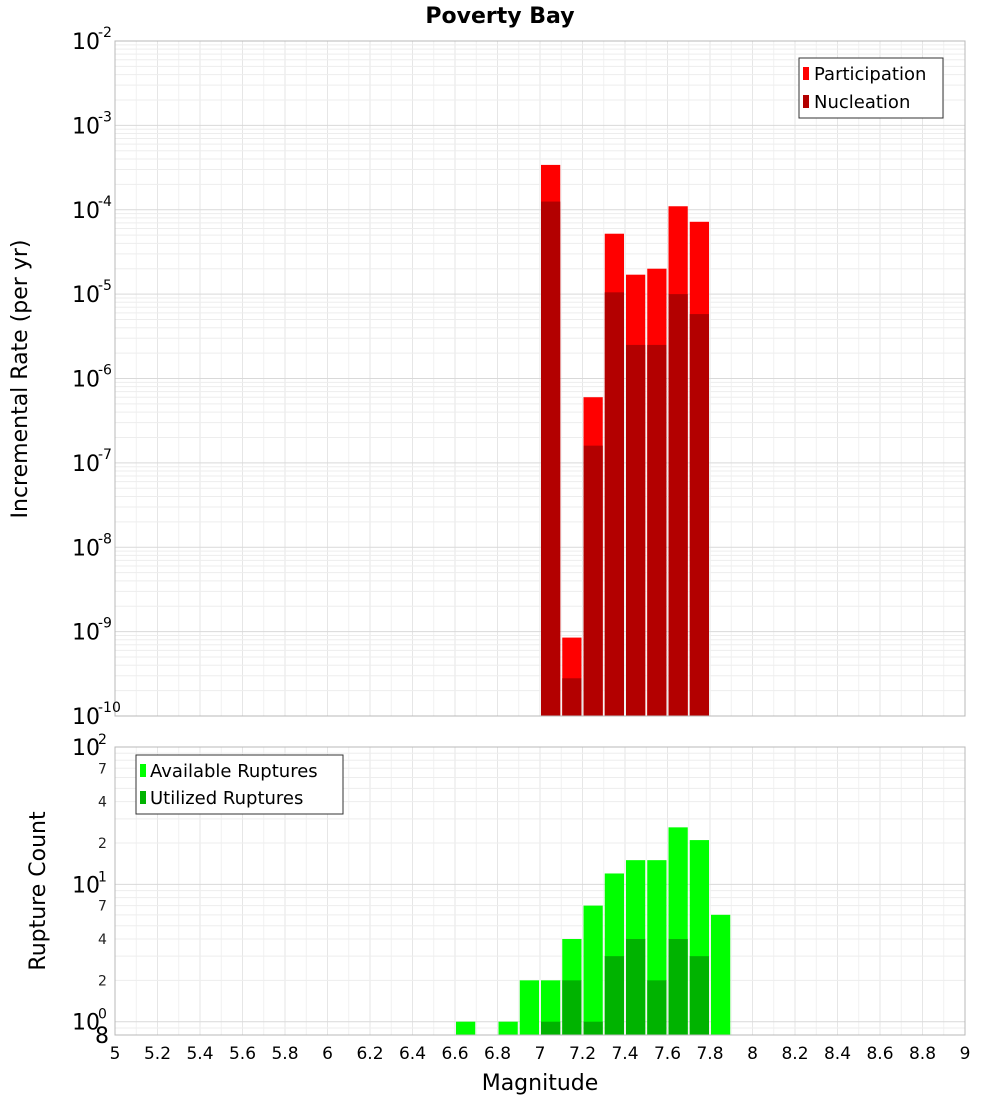 The width and height of the screenshot is (1000, 1100). Describe the element at coordinates (540, 1083) in the screenshot. I see `x-axis-label: Magnitude` at that location.